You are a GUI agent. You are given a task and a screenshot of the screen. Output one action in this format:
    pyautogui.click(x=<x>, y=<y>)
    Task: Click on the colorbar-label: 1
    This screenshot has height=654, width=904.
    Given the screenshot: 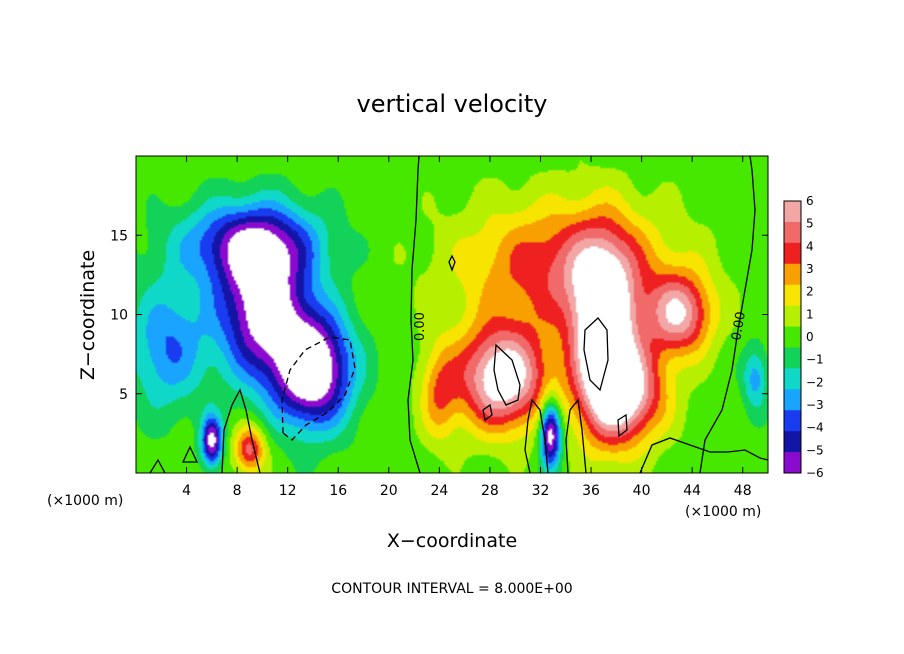 What is the action you would take?
    pyautogui.click(x=810, y=314)
    